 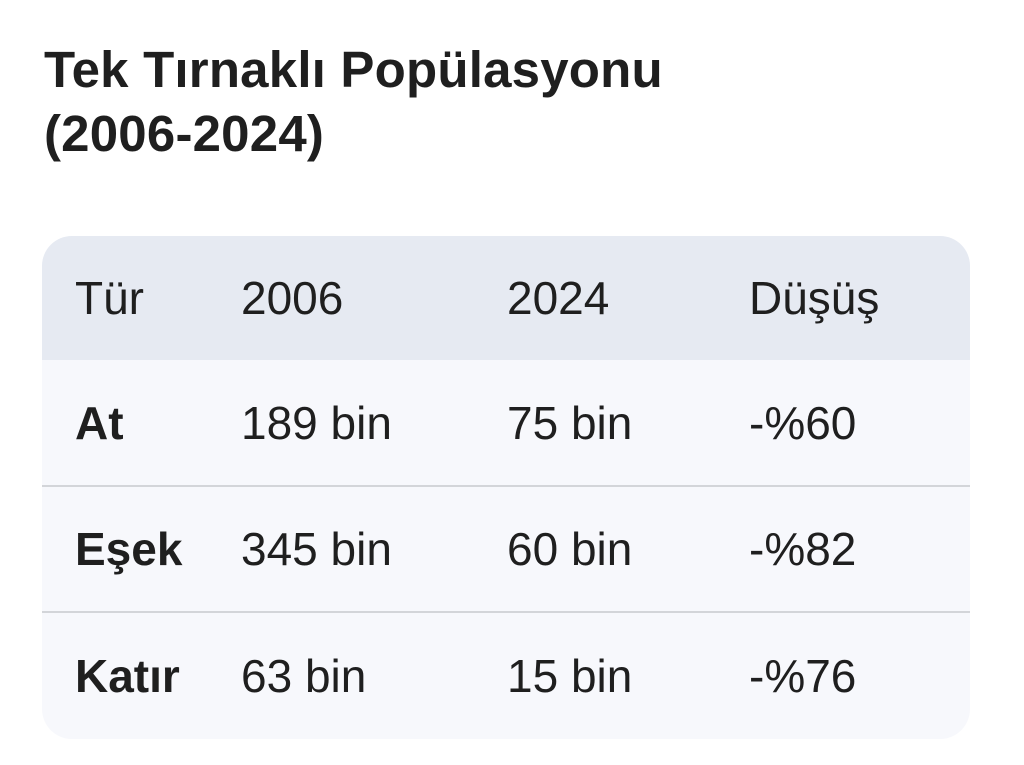 I want to click on table-row: Eşek 345 bin 60 bin -%82, so click(x=506, y=549).